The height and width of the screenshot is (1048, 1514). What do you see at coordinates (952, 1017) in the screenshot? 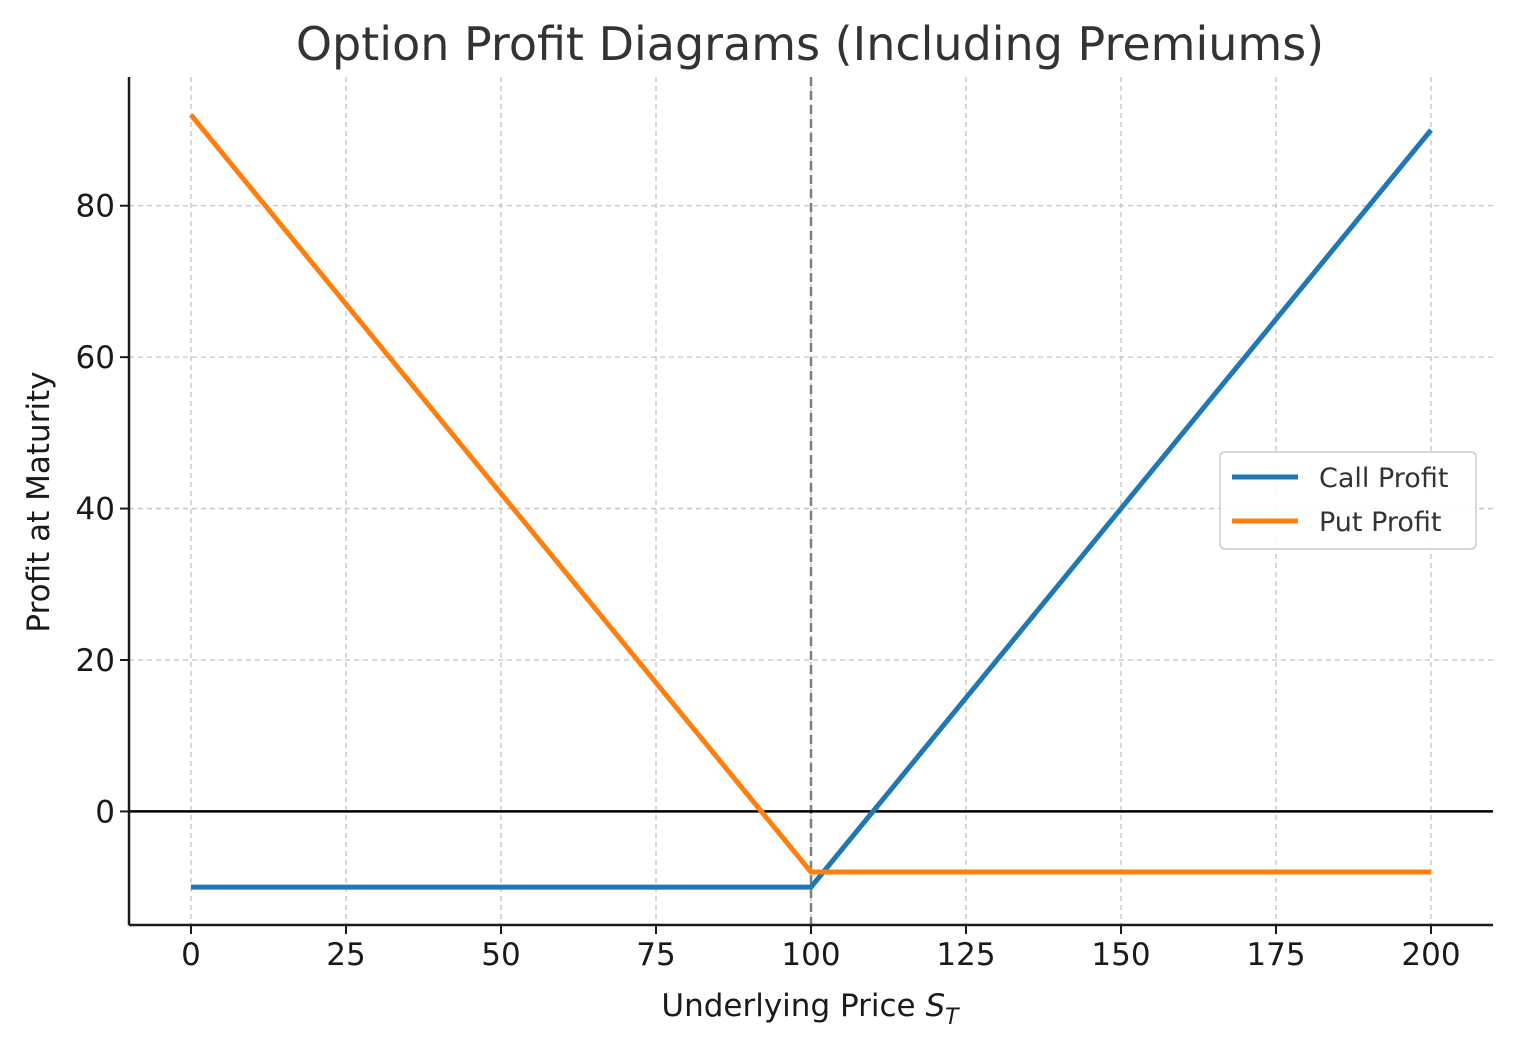
I see `x-axis-label-subscript: T` at bounding box center [952, 1017].